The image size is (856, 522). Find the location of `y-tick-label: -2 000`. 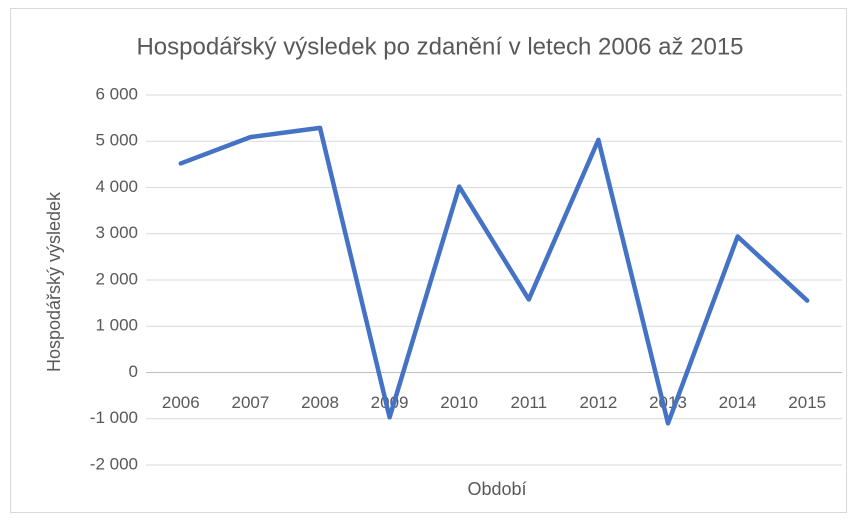

y-tick-label: -2 000 is located at coordinates (114, 463).